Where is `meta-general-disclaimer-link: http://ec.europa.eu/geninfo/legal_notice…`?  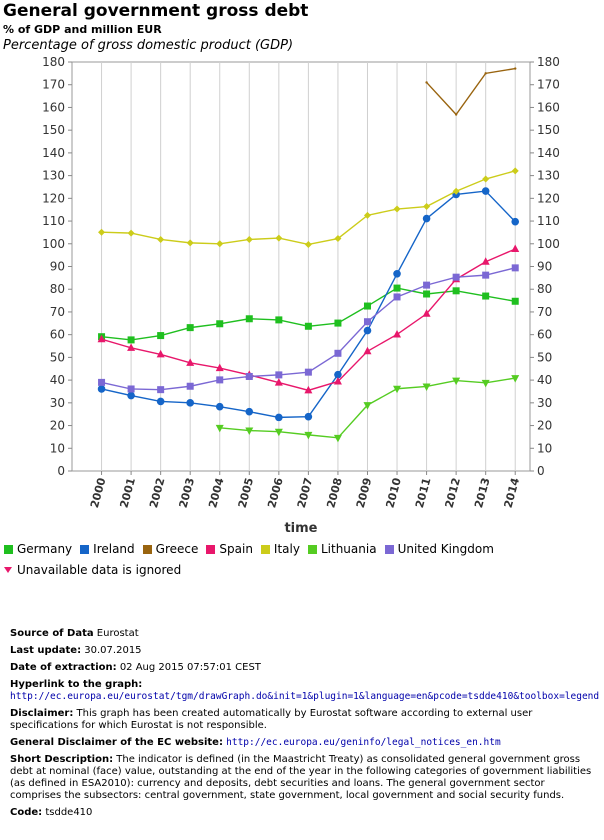 meta-general-disclaimer-link: http://ec.europa.eu/geninfo/legal_notice… is located at coordinates (363, 742).